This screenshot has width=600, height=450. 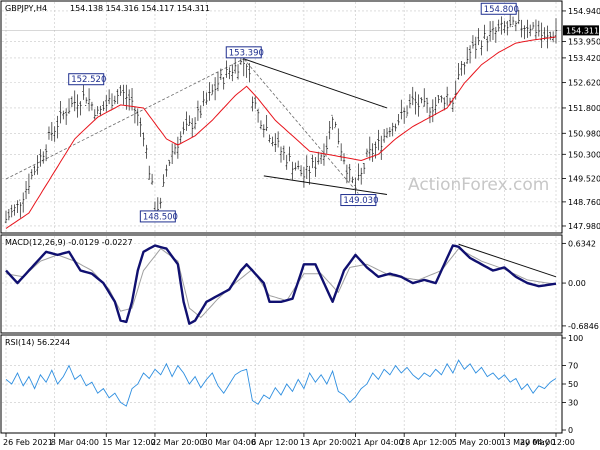 I want to click on macd-tick-label: -0.6846, so click(x=583, y=326).